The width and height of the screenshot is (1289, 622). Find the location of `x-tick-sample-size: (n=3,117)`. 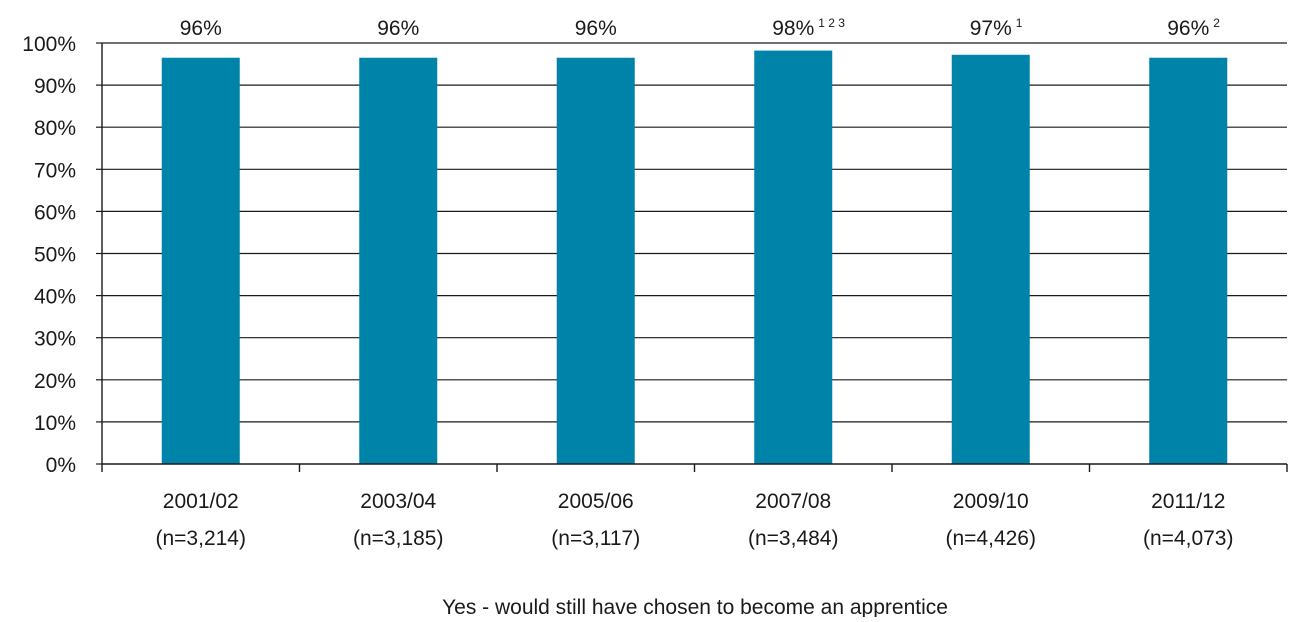

x-tick-sample-size: (n=3,117) is located at coordinates (595, 538).